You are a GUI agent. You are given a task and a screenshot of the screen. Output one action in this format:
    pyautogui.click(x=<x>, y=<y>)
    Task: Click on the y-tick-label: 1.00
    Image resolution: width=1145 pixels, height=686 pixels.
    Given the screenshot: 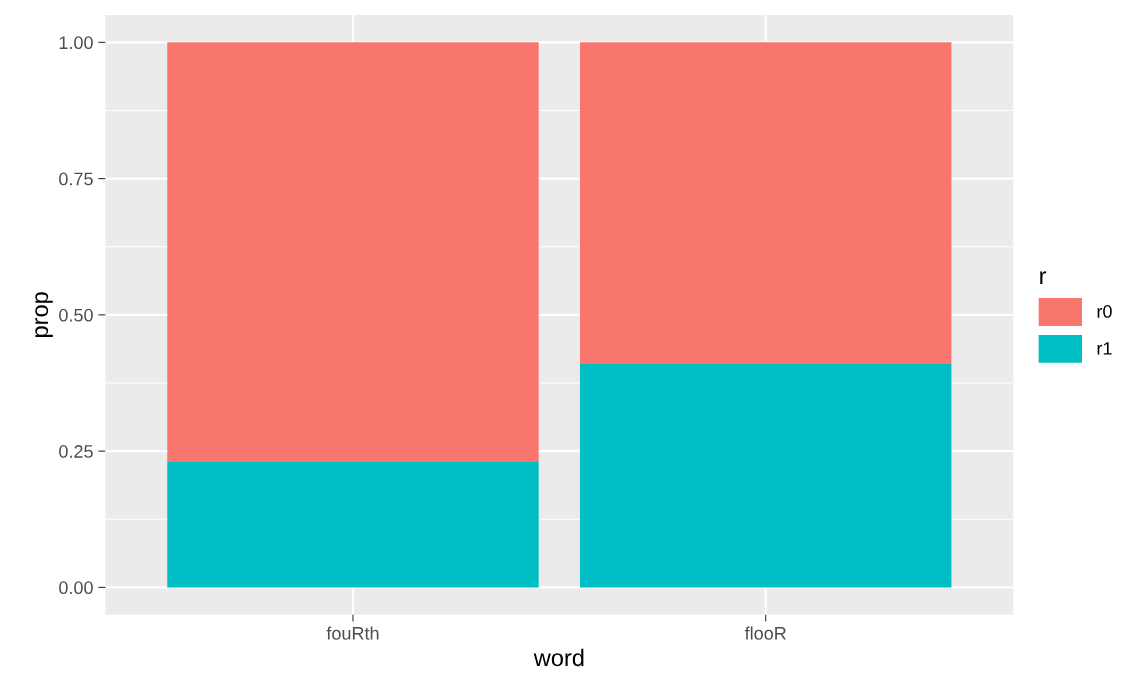 What is the action you would take?
    pyautogui.click(x=76, y=43)
    